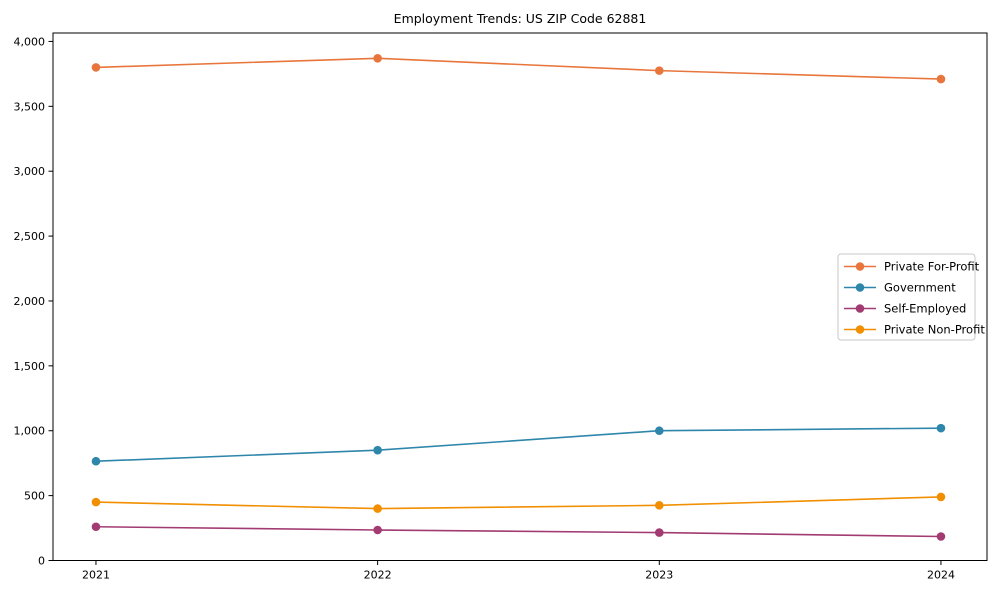  Describe the element at coordinates (96, 502) in the screenshot. I see `data-point-private-non-profit-2021` at that location.